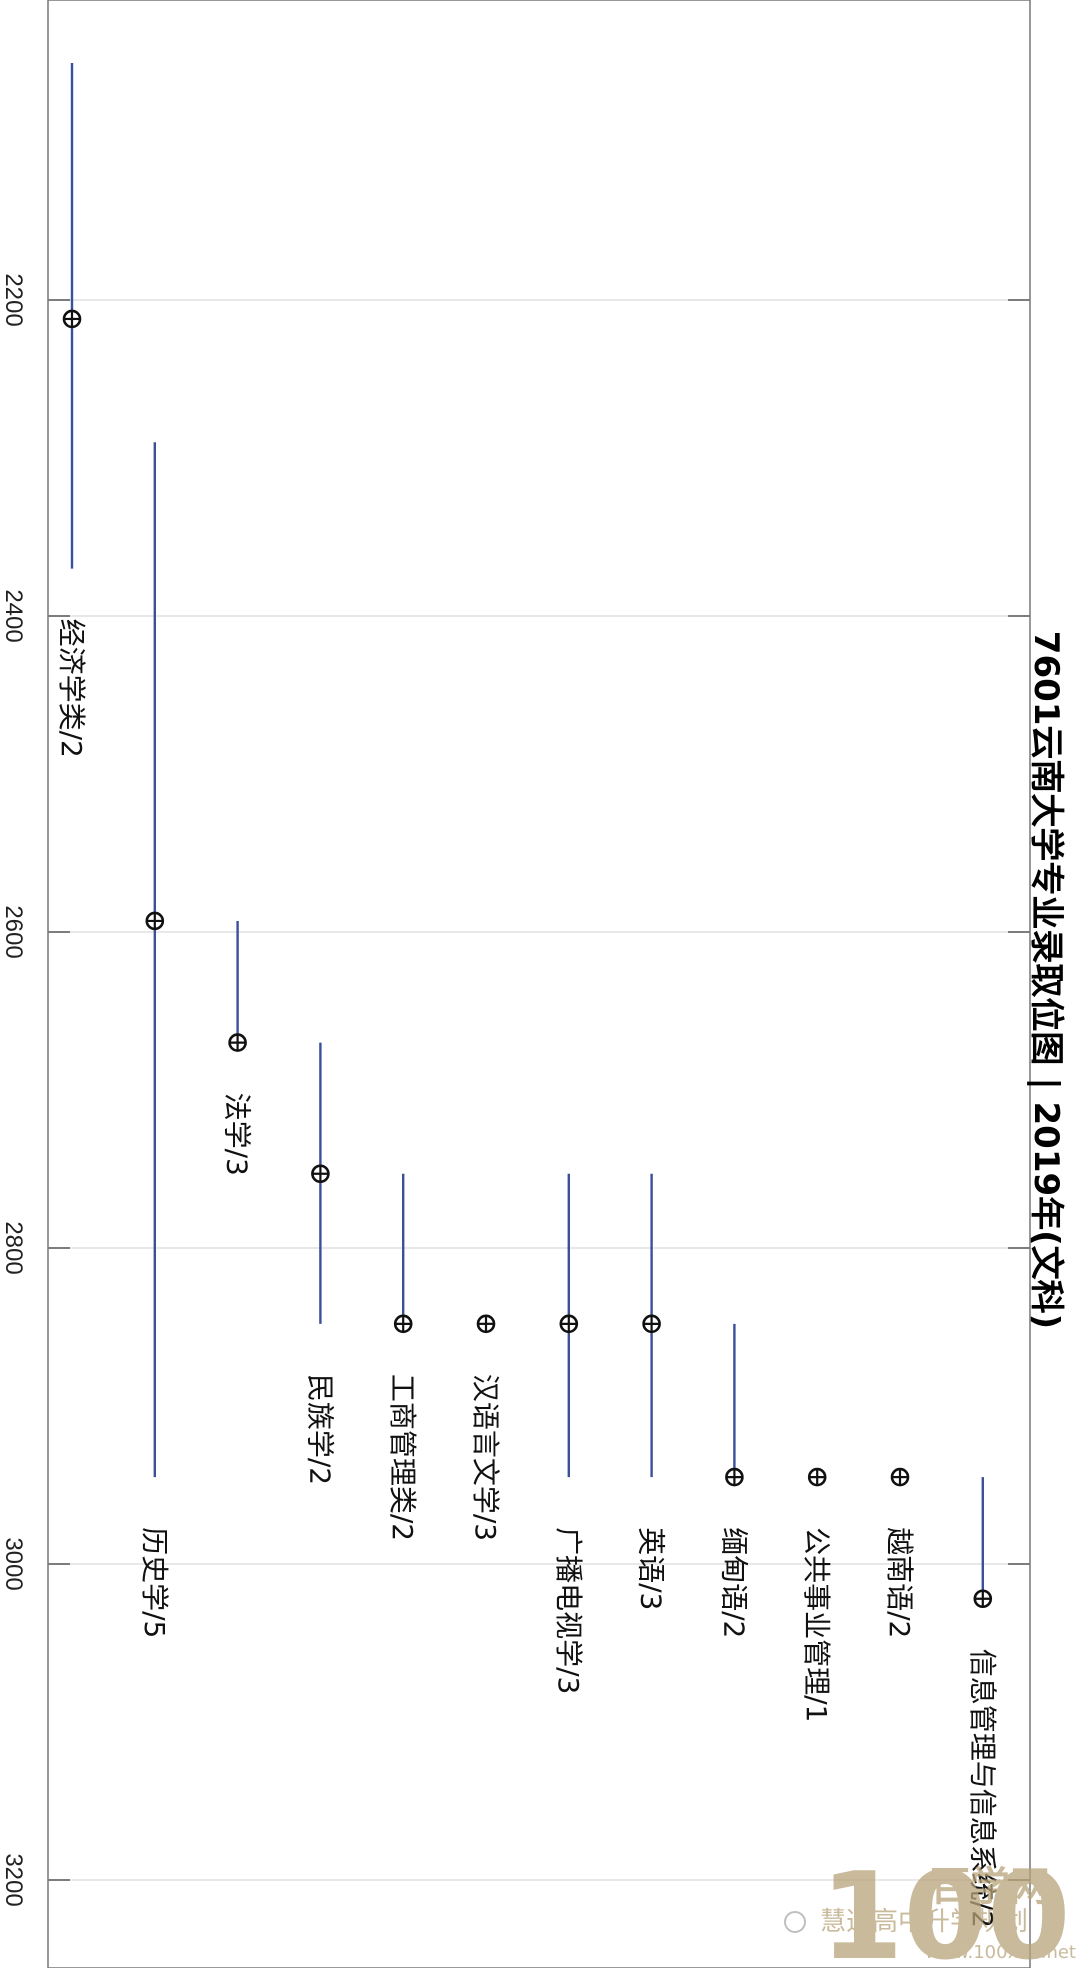 The image size is (1080, 1968). I want to click on category-label: 英语/3, so click(651, 1568).